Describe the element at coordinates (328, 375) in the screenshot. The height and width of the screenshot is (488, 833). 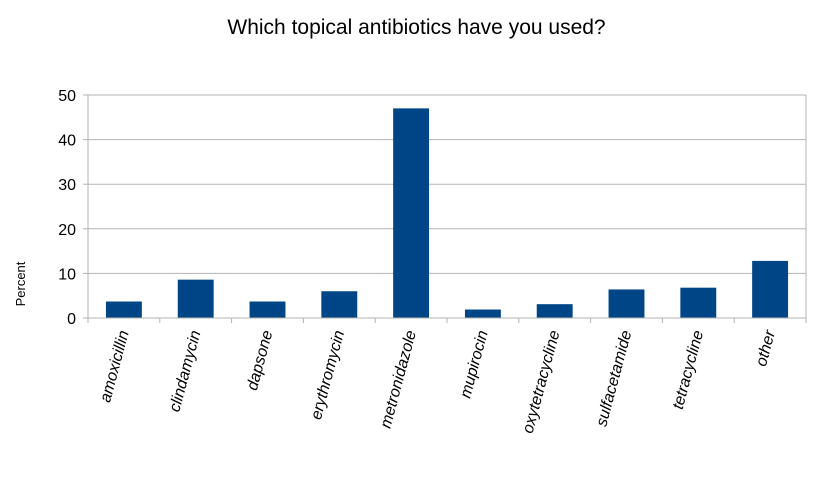
I see `x-tick-label: erythromycin` at that location.